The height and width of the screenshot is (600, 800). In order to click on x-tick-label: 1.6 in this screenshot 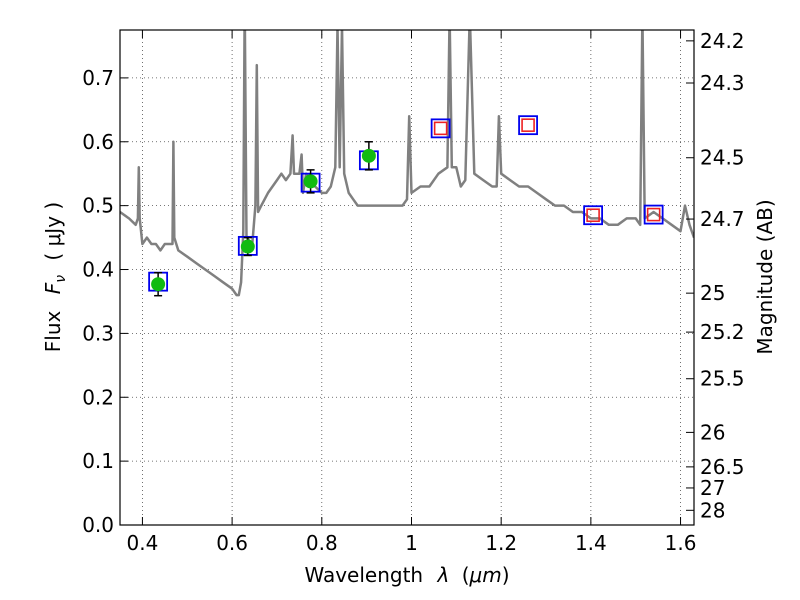, I will do `click(681, 543)`.